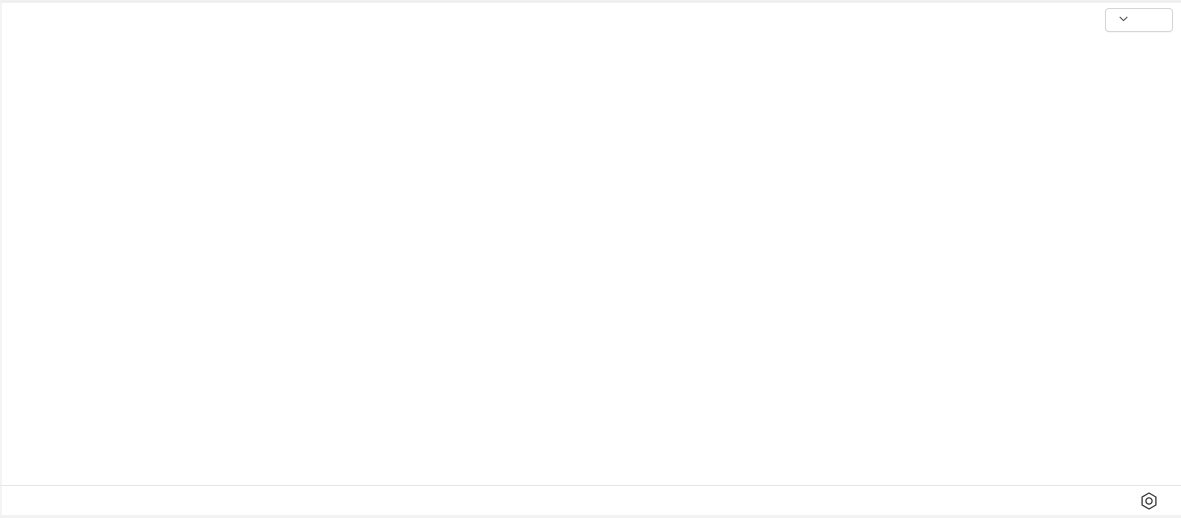 Image resolution: width=1181 pixels, height=518 pixels. Describe the element at coordinates (1139, 20) in the screenshot. I see `currency-selector` at that location.